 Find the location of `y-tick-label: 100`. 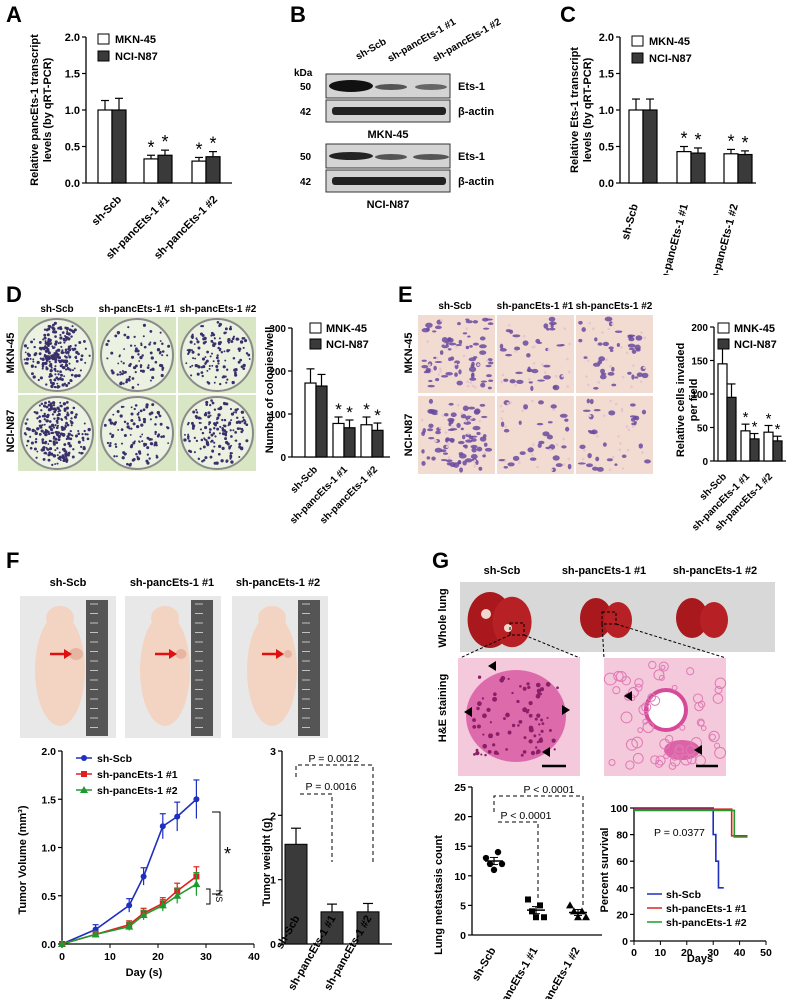

y-tick-label: 100 is located at coordinates (277, 415).